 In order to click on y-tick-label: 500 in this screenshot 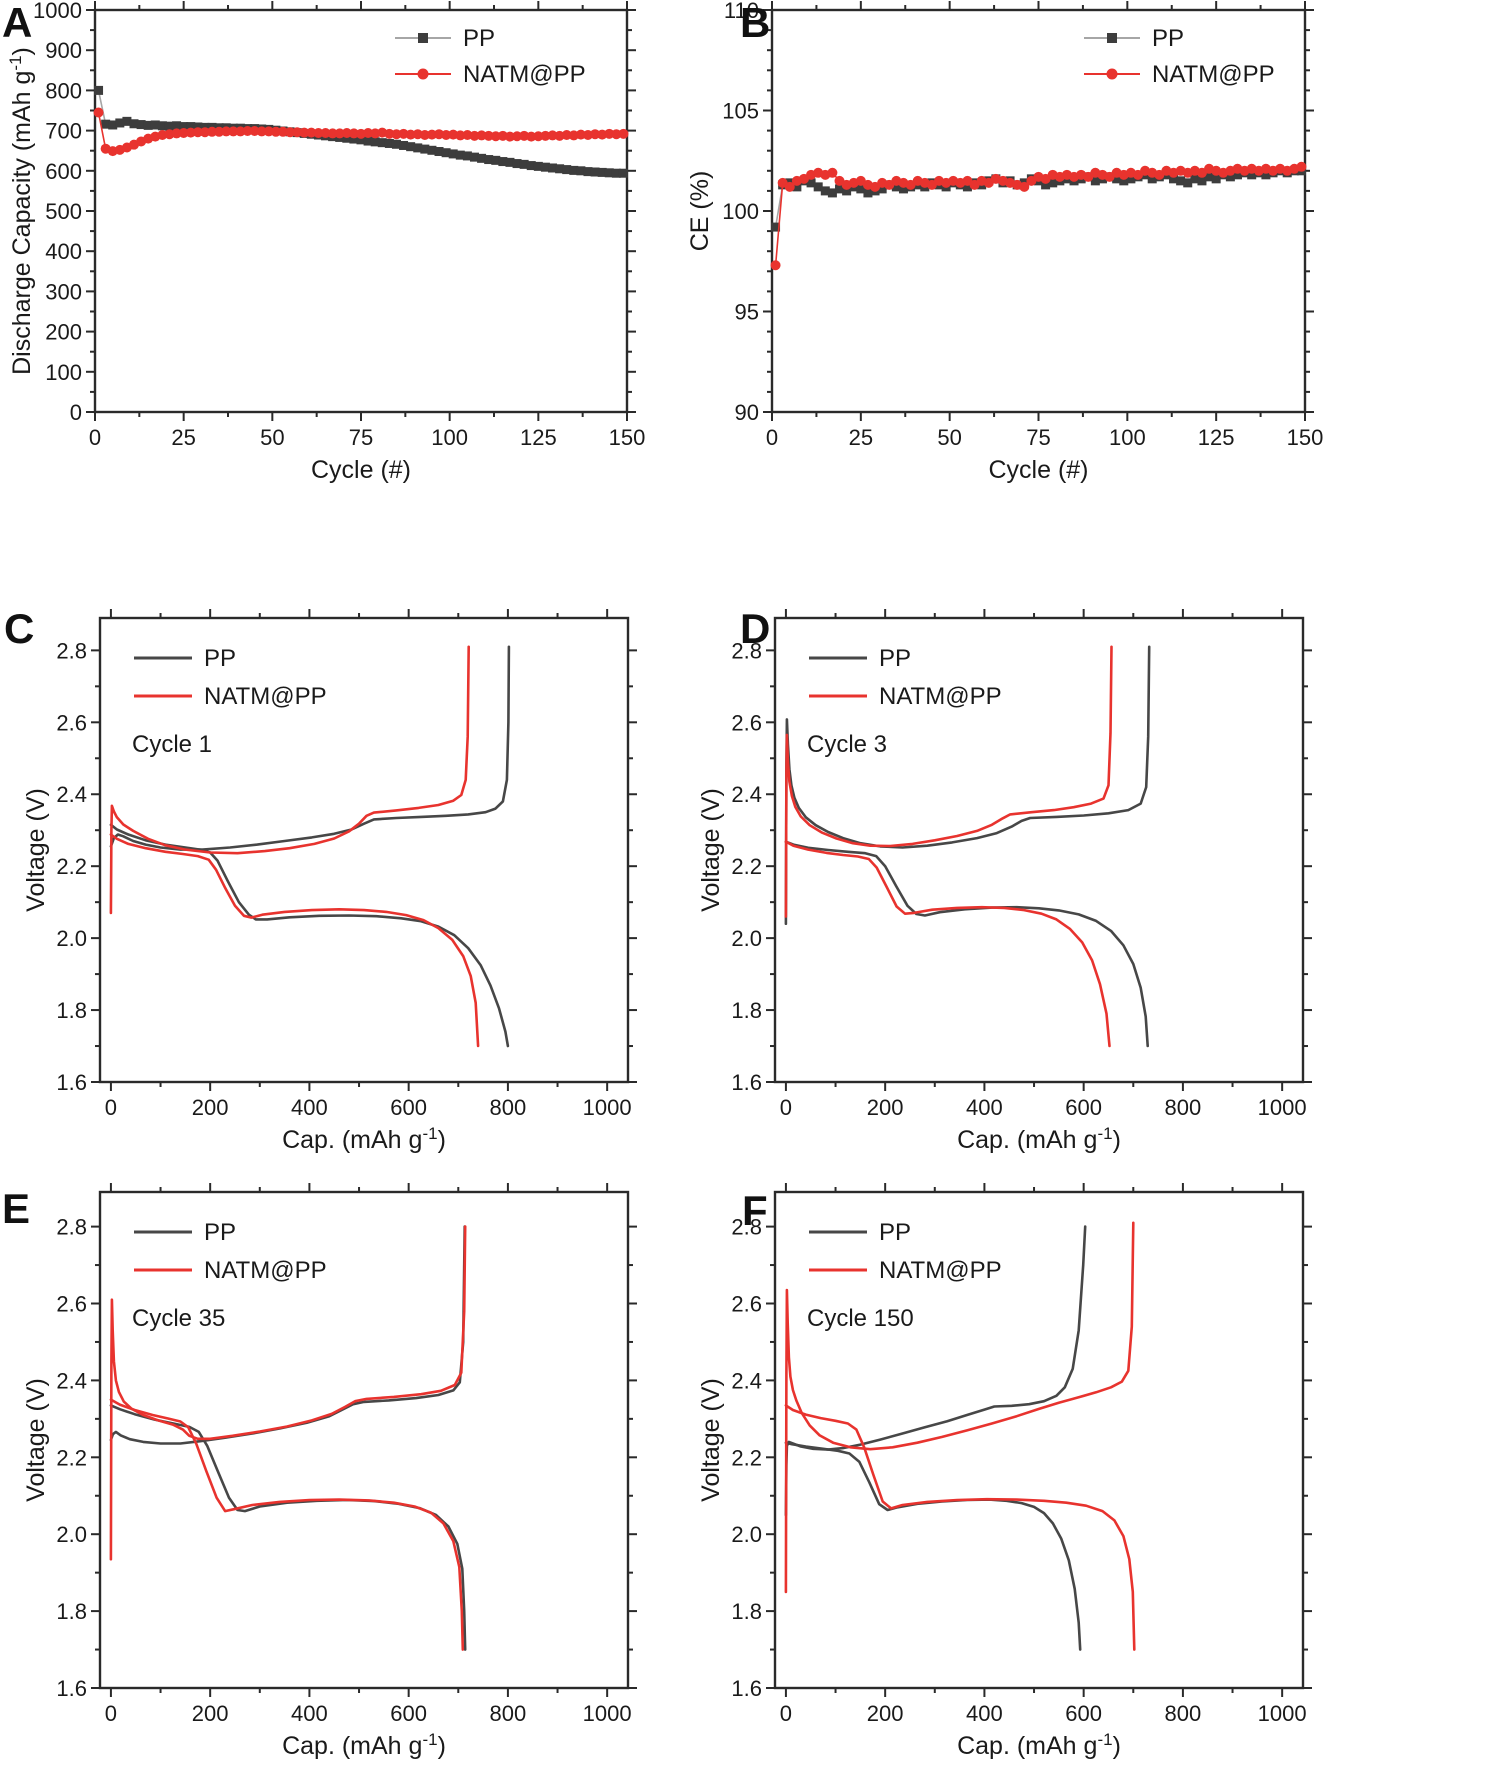, I will do `click(63, 211)`.